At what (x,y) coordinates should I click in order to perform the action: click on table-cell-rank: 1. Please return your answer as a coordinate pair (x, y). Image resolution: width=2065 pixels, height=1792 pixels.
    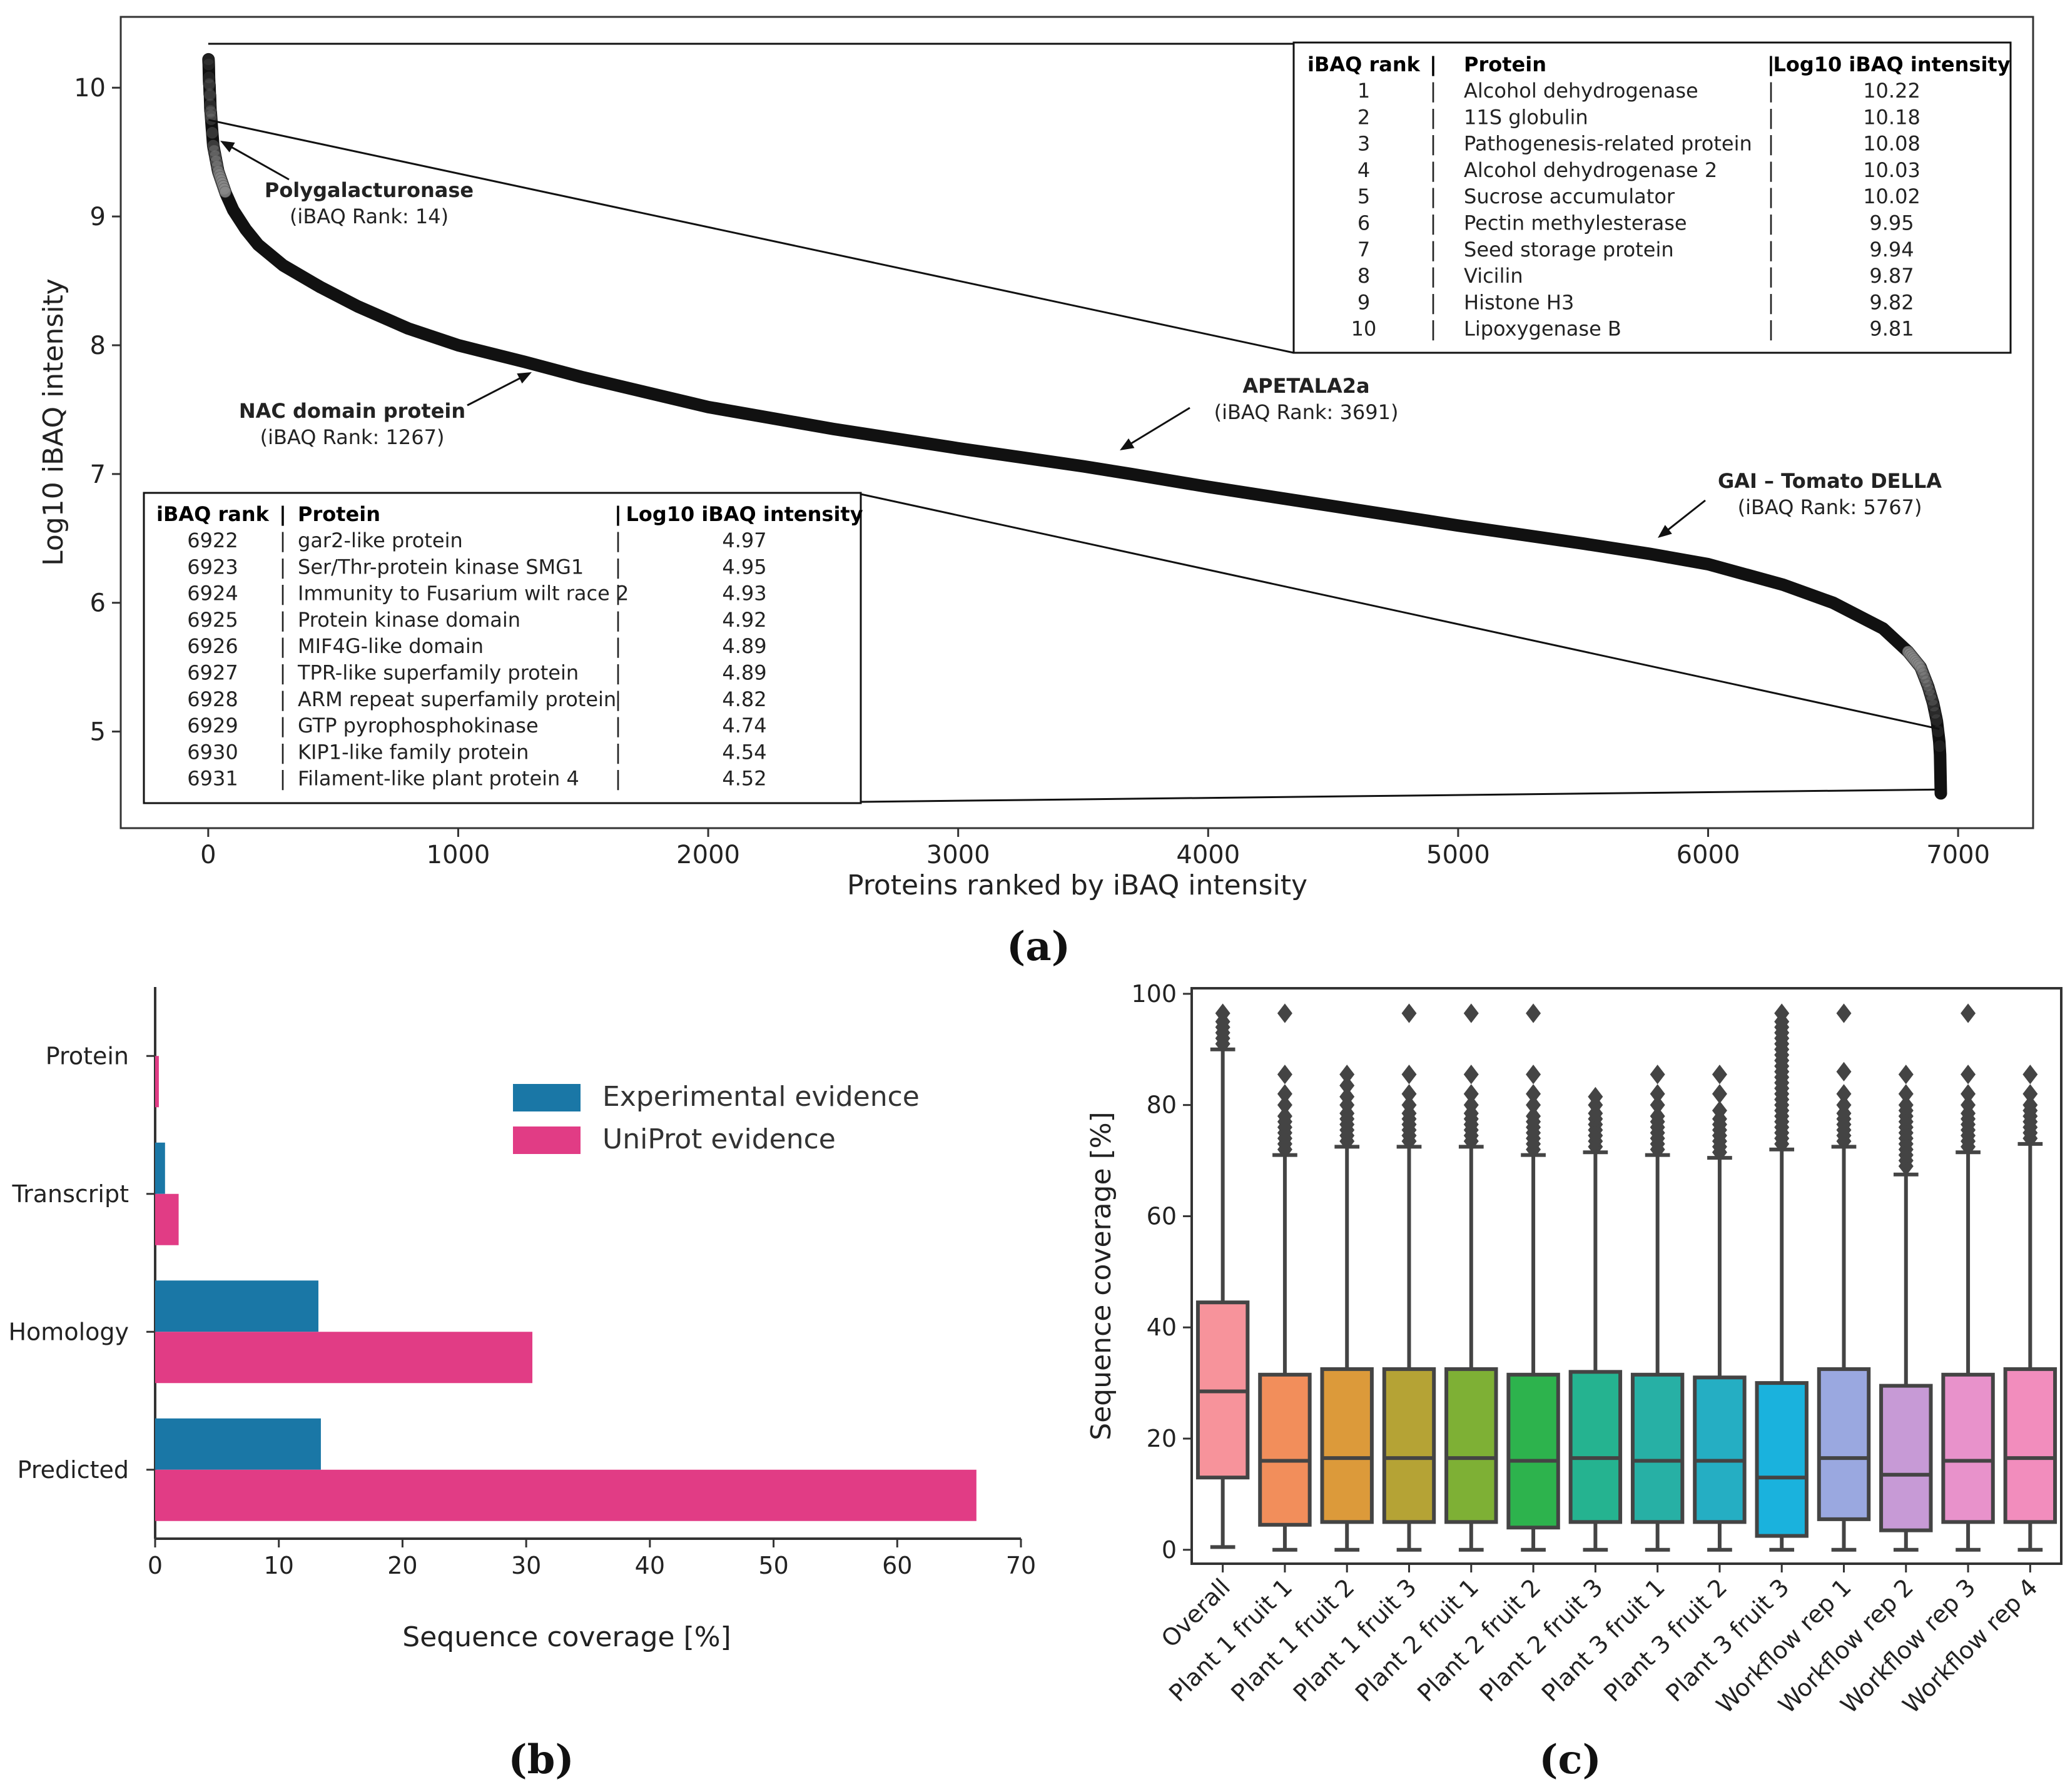
    Looking at the image, I should click on (1363, 91).